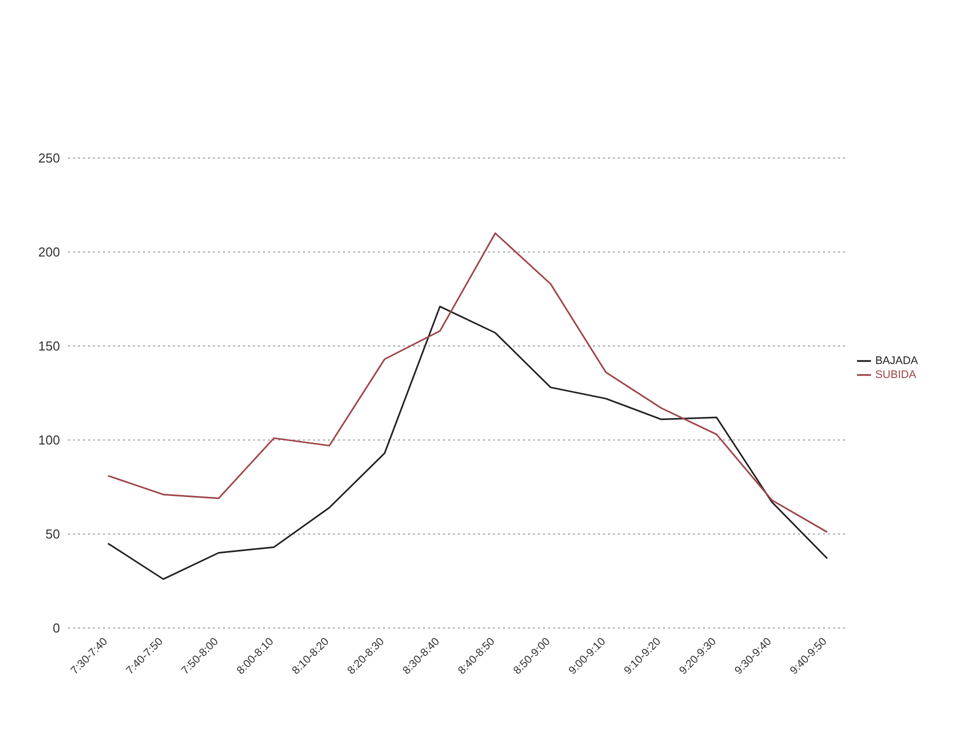 This screenshot has width=960, height=742. What do you see at coordinates (49, 440) in the screenshot?
I see `y-tick-label: 100` at bounding box center [49, 440].